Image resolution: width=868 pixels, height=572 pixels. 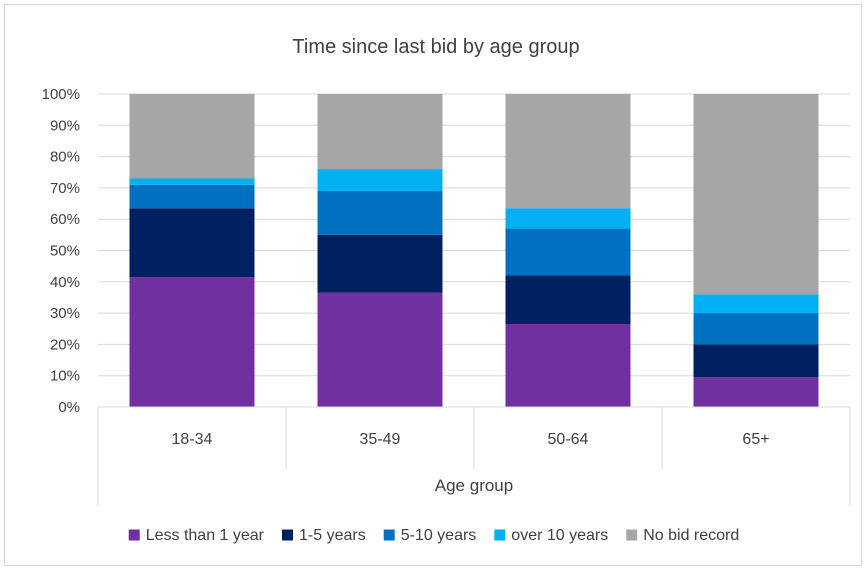 What do you see at coordinates (65, 376) in the screenshot?
I see `y-tick-label: 10%` at bounding box center [65, 376].